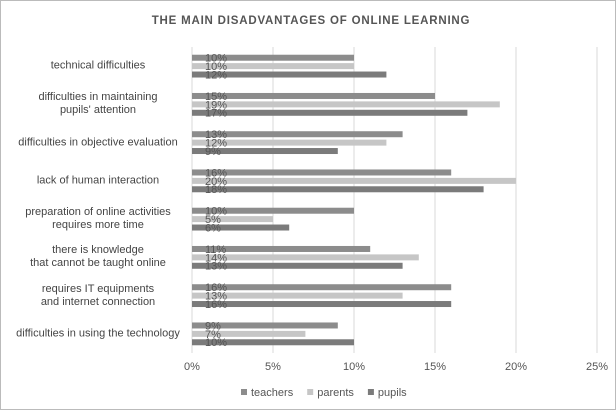 The height and width of the screenshot is (410, 616). I want to click on value-label: 19%, so click(216, 105).